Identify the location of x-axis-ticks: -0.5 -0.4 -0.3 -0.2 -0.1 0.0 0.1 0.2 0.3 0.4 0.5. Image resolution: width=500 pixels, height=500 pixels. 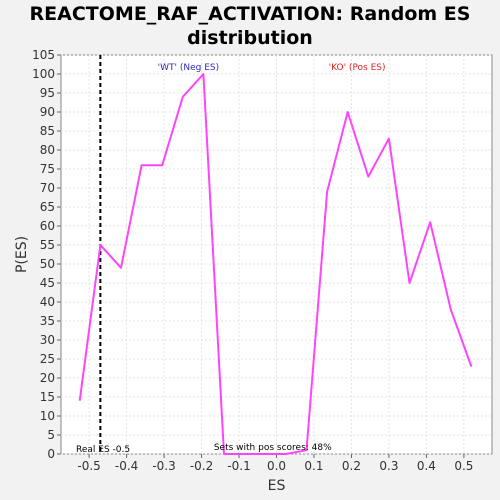
(275, 463).